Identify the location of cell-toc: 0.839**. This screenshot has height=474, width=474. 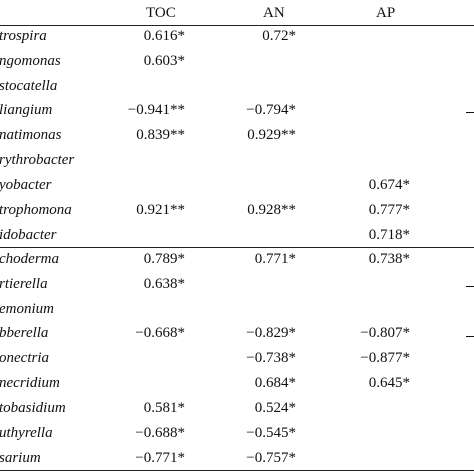
(160, 135).